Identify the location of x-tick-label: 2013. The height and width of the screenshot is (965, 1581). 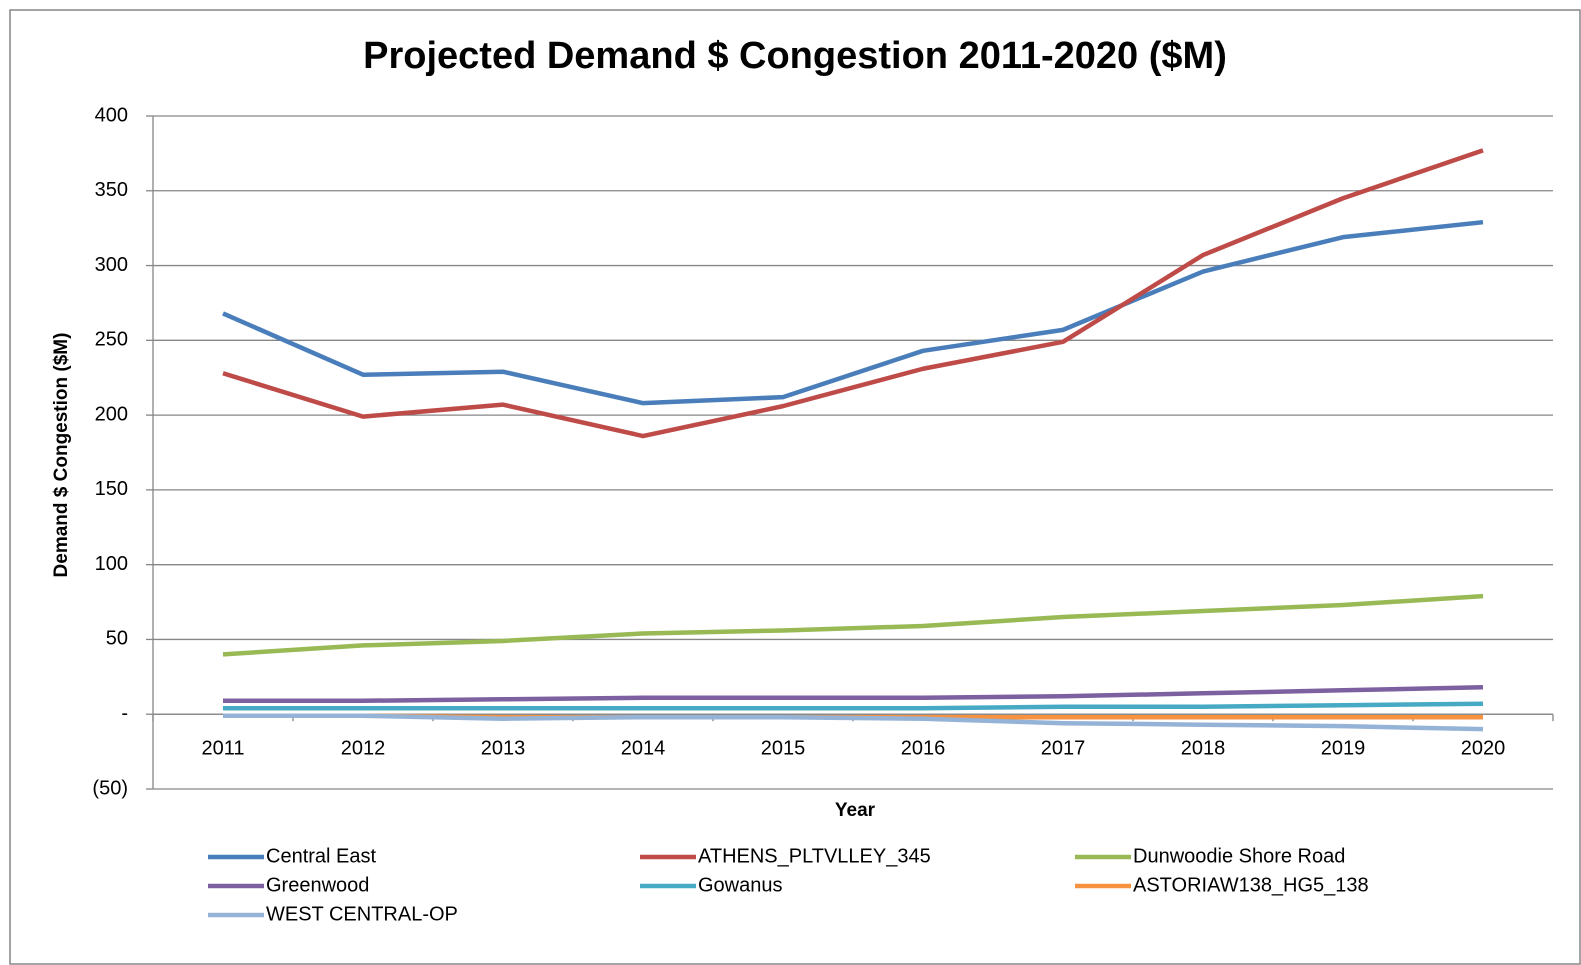
(503, 748).